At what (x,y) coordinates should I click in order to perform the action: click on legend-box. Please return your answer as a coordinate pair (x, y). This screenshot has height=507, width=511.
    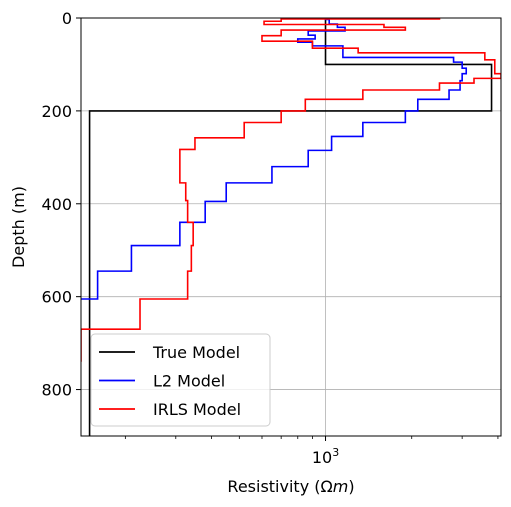
    Looking at the image, I should click on (180, 380).